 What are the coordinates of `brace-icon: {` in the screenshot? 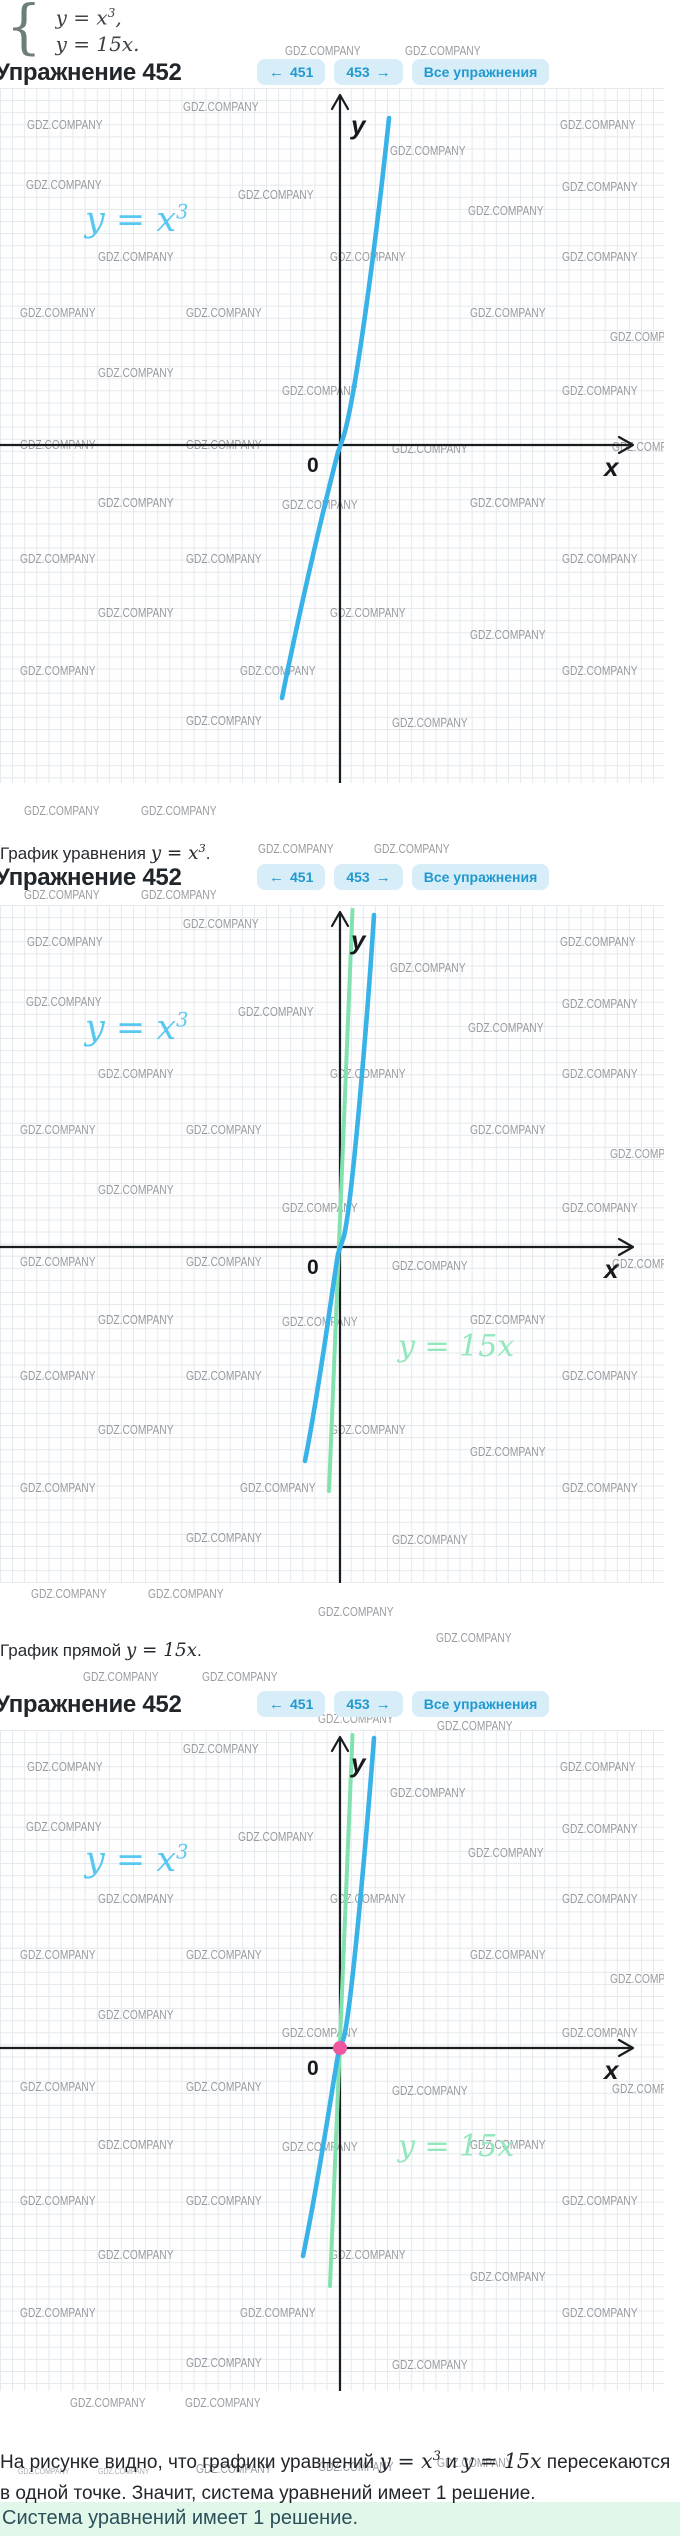 It's located at (24, 31).